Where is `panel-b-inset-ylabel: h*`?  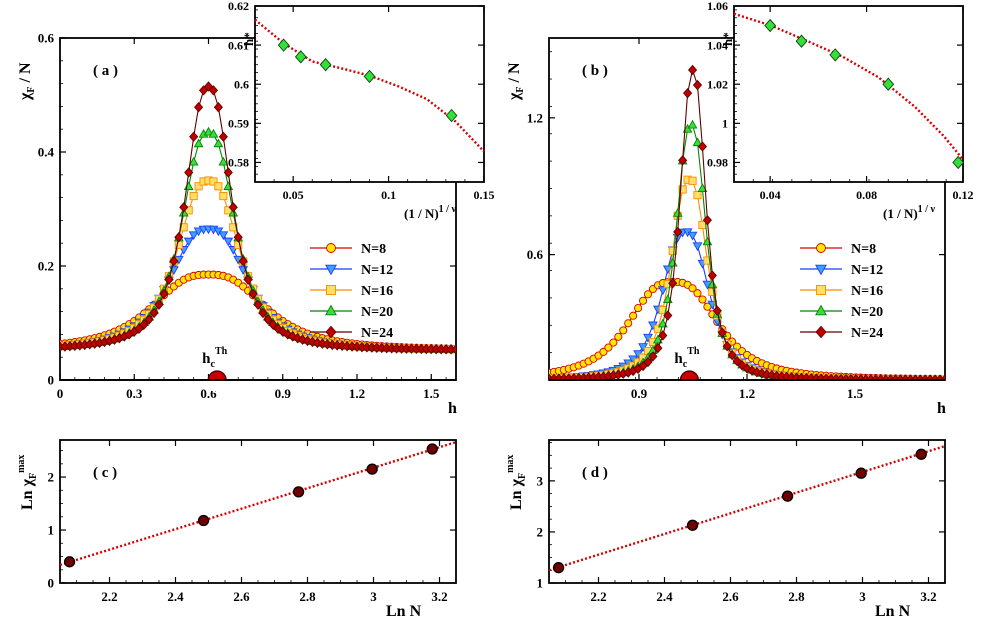
panel-b-inset-ylabel: h* is located at coordinates (727, 39).